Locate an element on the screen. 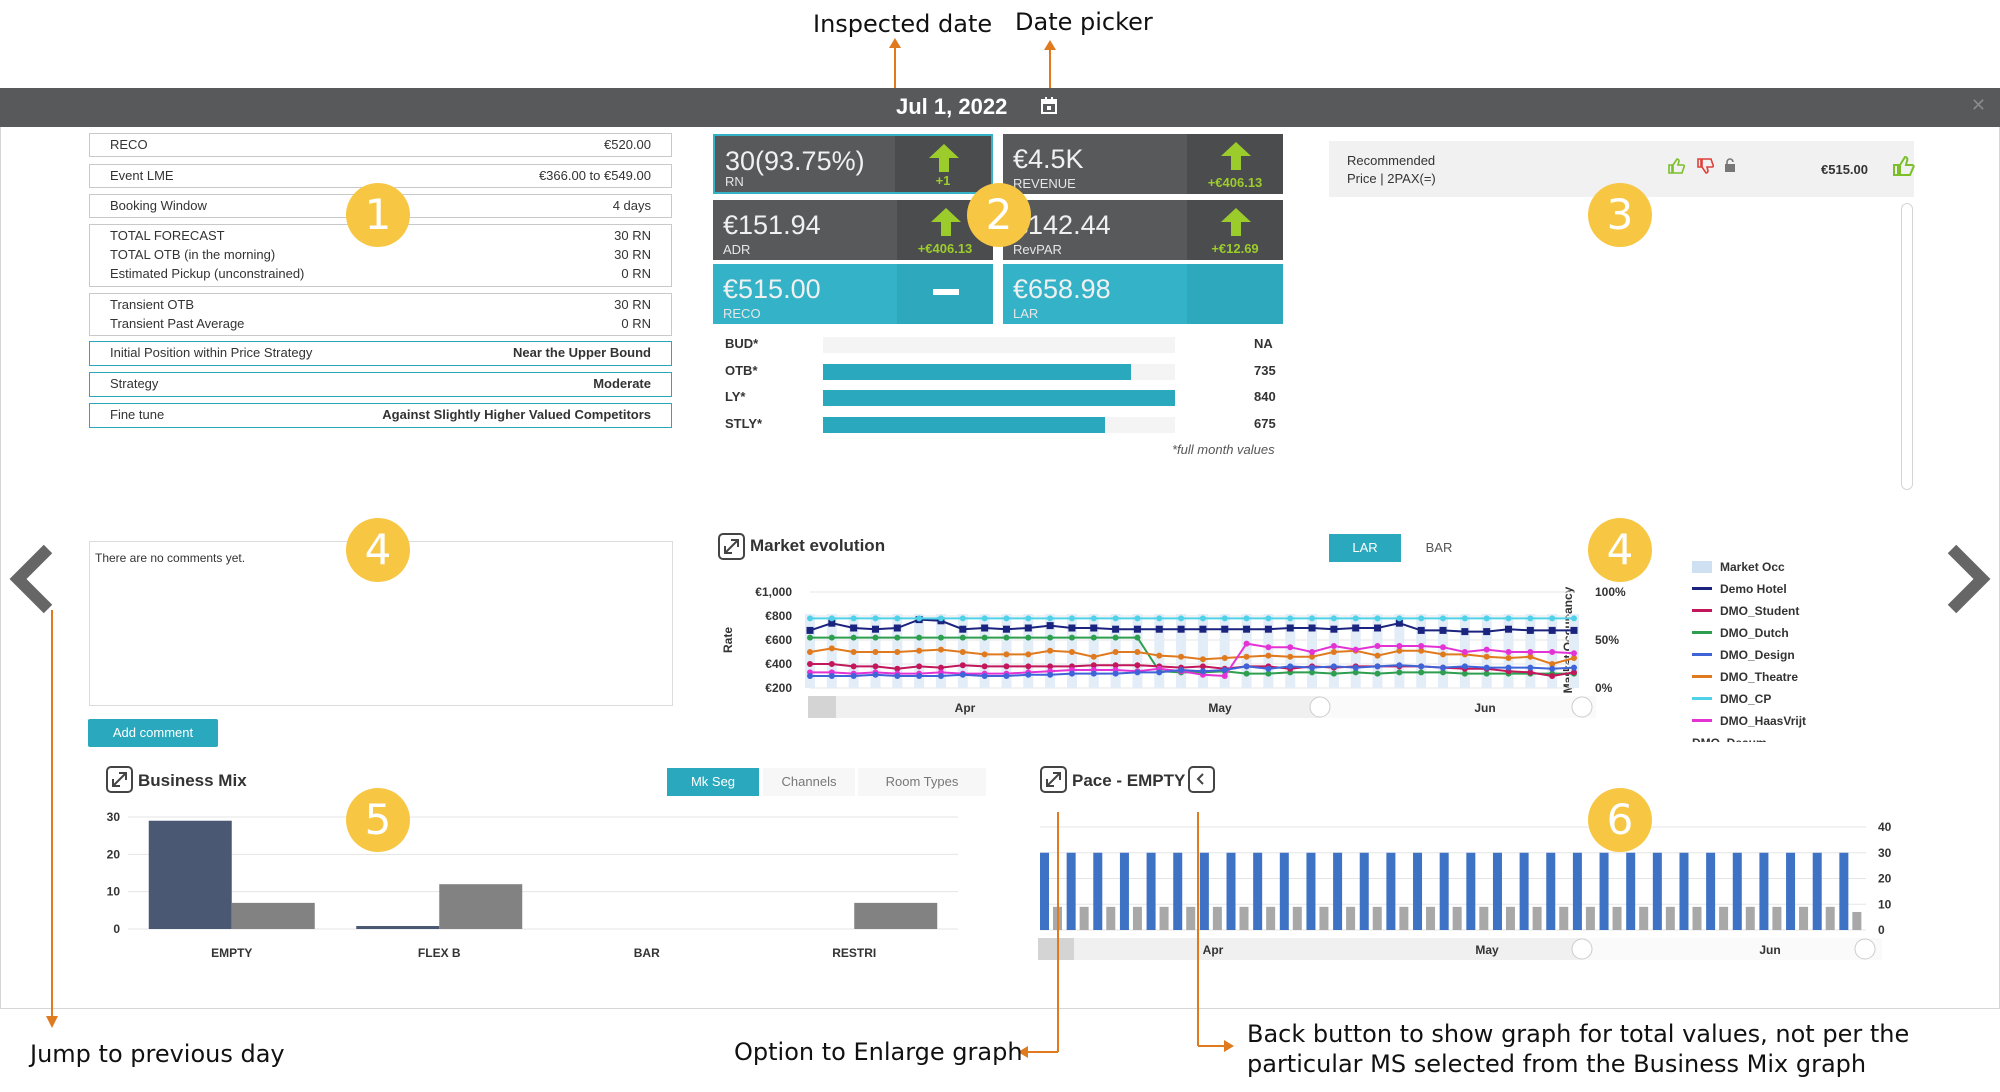 The width and height of the screenshot is (2000, 1092). calendar-icon is located at coordinates (1049, 106).